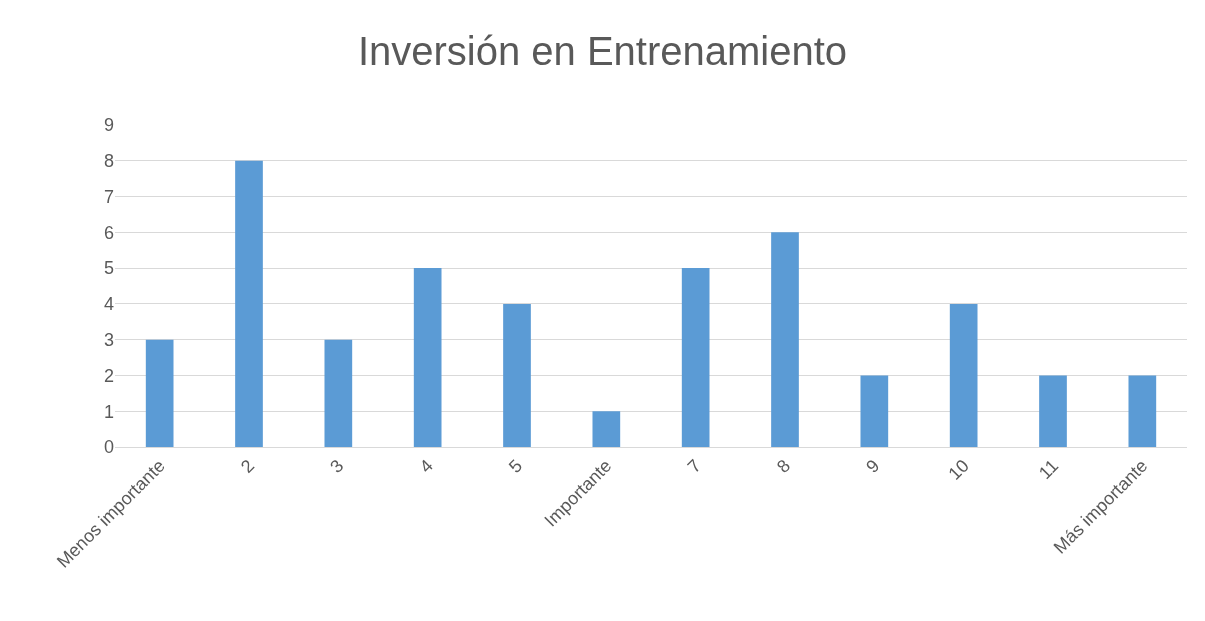 This screenshot has height=621, width=1205. I want to click on x-tick-label: 9, so click(873, 466).